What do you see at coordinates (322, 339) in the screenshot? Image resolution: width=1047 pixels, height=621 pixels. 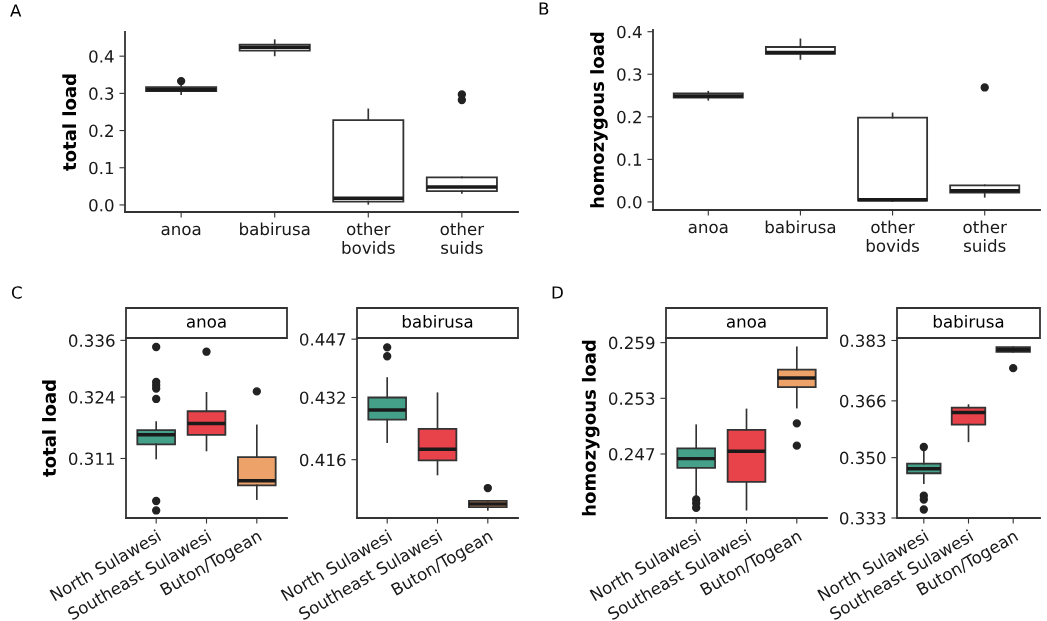 I see `y-tick-label: 0.447` at bounding box center [322, 339].